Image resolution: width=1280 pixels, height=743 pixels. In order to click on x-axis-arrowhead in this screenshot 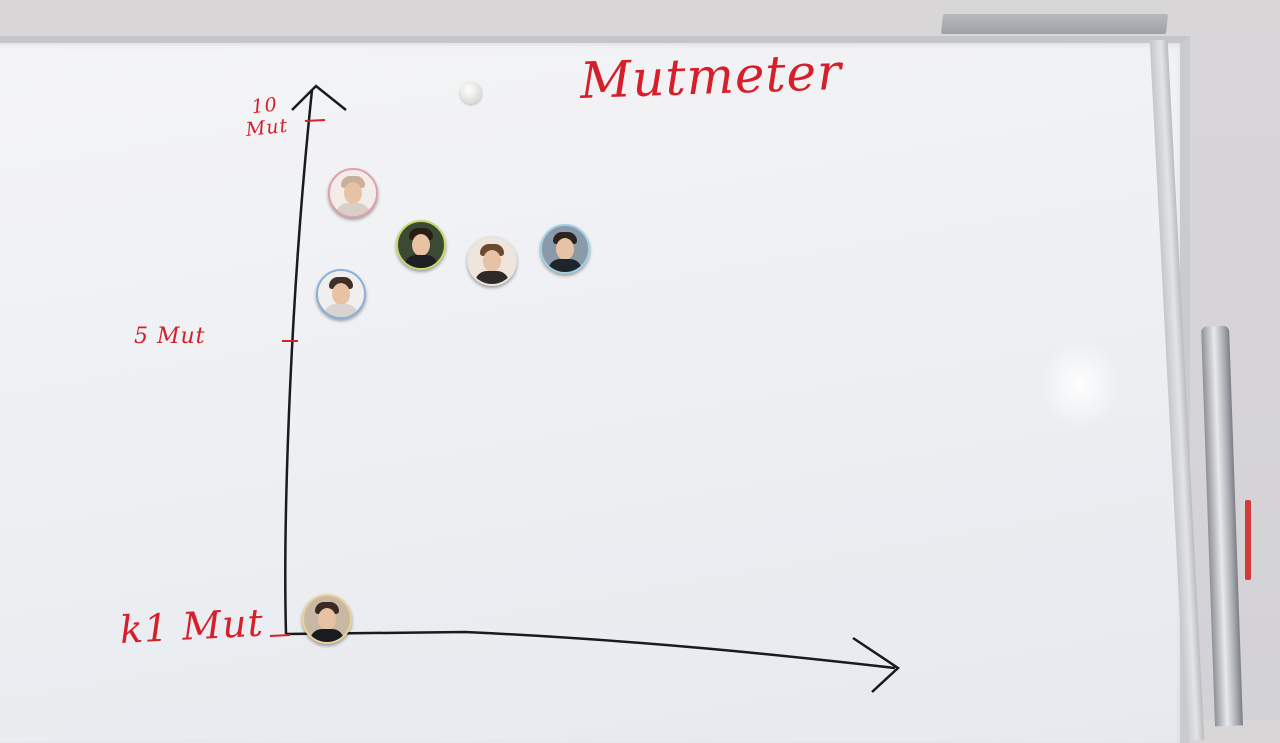, I will do `click(876, 664)`.